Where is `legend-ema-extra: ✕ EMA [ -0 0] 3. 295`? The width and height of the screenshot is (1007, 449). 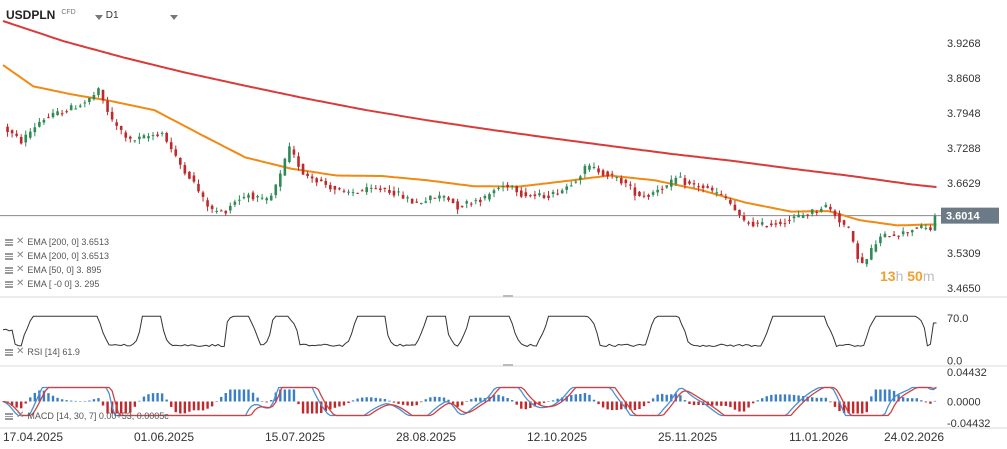 legend-ema-extra: ✕ EMA [ -0 0] 3. 295 is located at coordinates (52, 284).